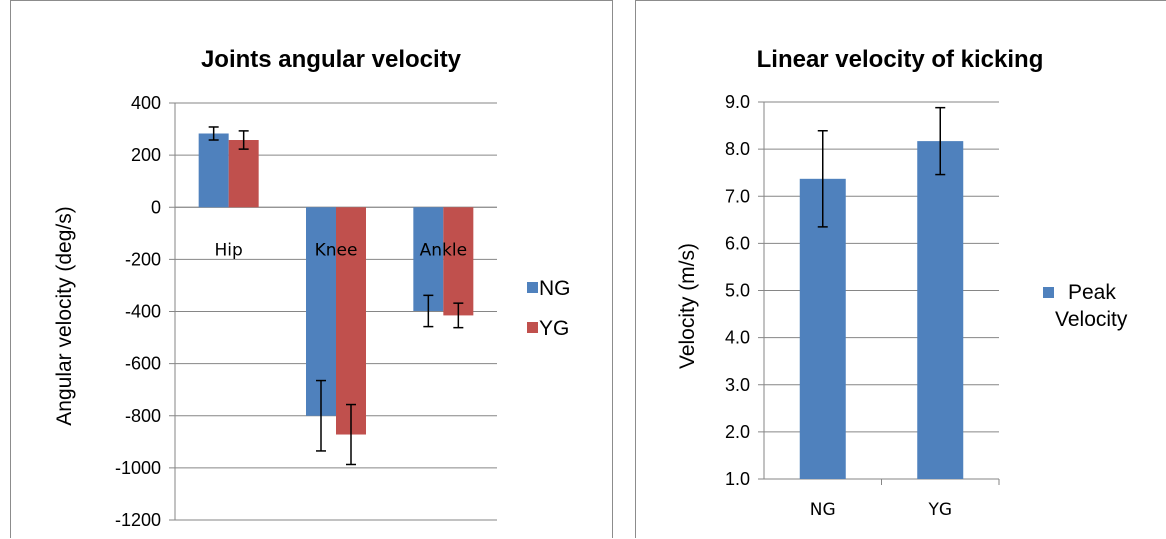  Describe the element at coordinates (823, 510) in the screenshot. I see `category-label: NG` at that location.